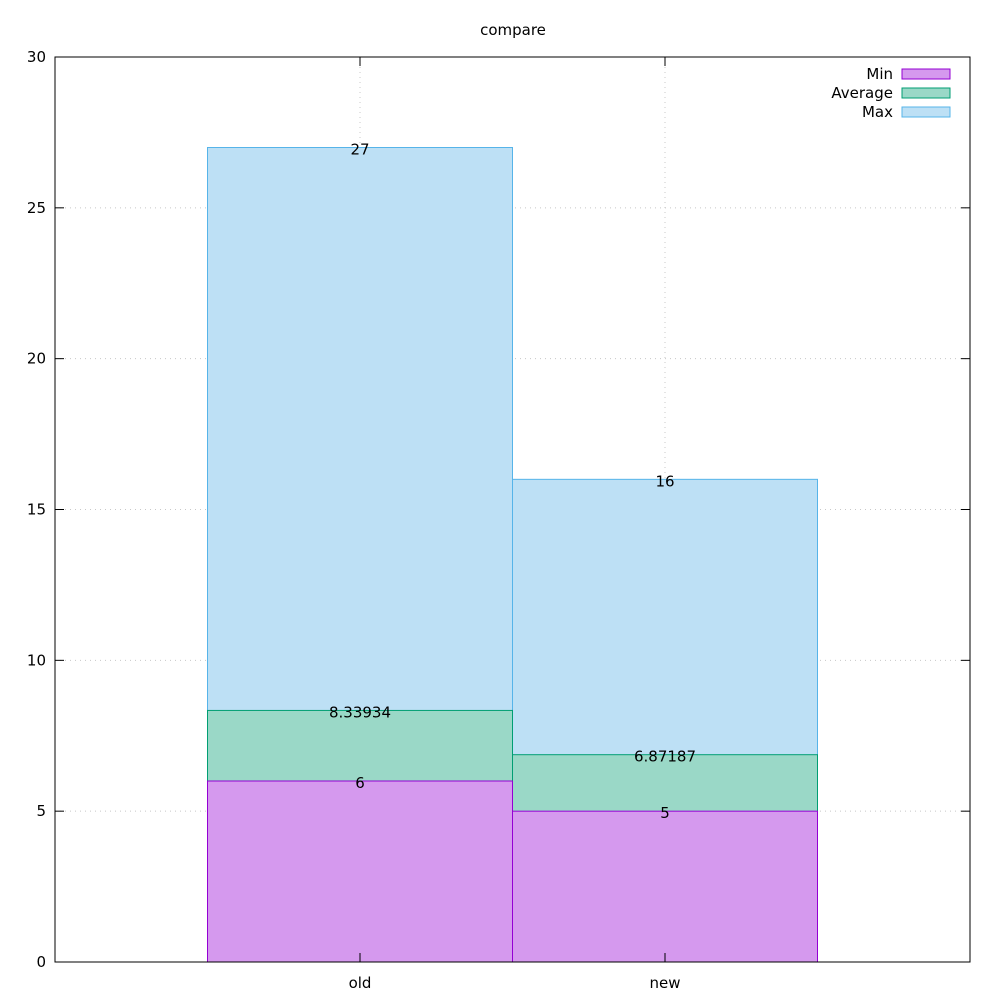 The width and height of the screenshot is (1000, 1000). Describe the element at coordinates (926, 93) in the screenshot. I see `legend-swatch-average` at that location.